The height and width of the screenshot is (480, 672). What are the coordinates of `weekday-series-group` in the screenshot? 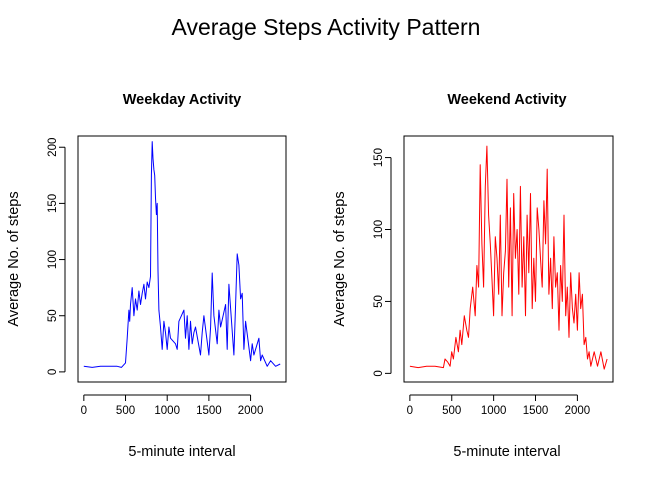 It's located at (182, 254).